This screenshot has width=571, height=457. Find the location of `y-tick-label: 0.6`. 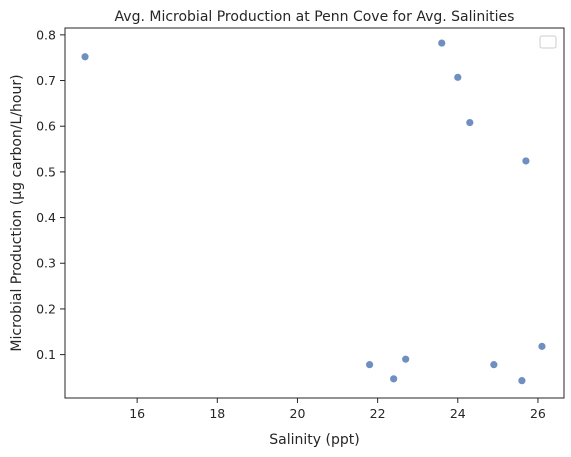

y-tick-label: 0.6 is located at coordinates (46, 126).